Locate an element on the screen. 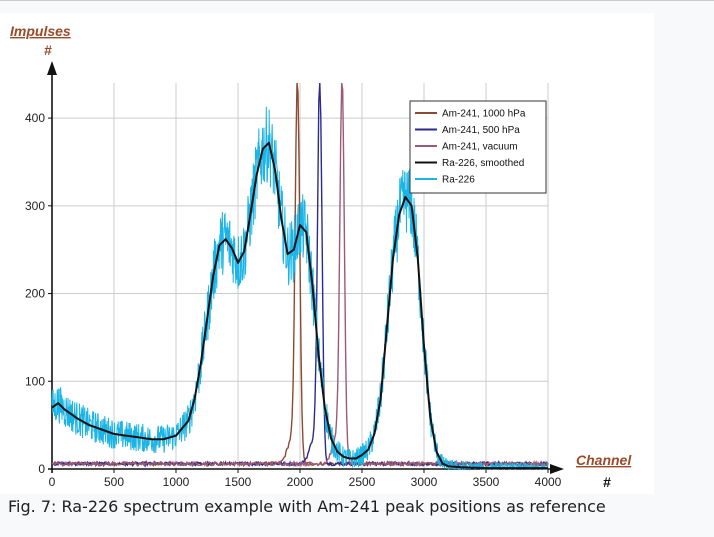 The image size is (714, 537). x-tick-label: 2000 is located at coordinates (300, 482).